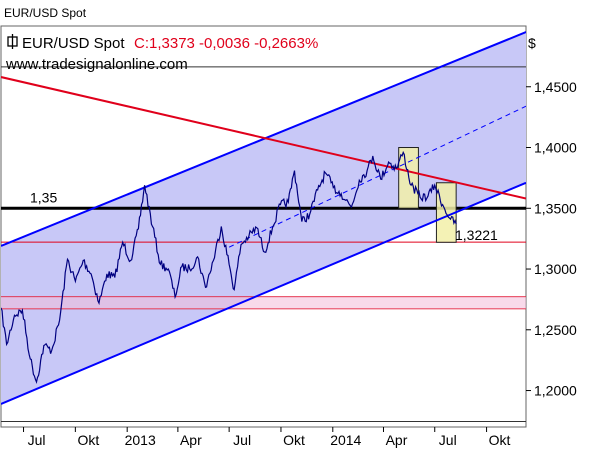 This screenshot has width=595, height=450. Describe the element at coordinates (345, 440) in the screenshot. I see `x-tick-label-7: 2014` at that location.